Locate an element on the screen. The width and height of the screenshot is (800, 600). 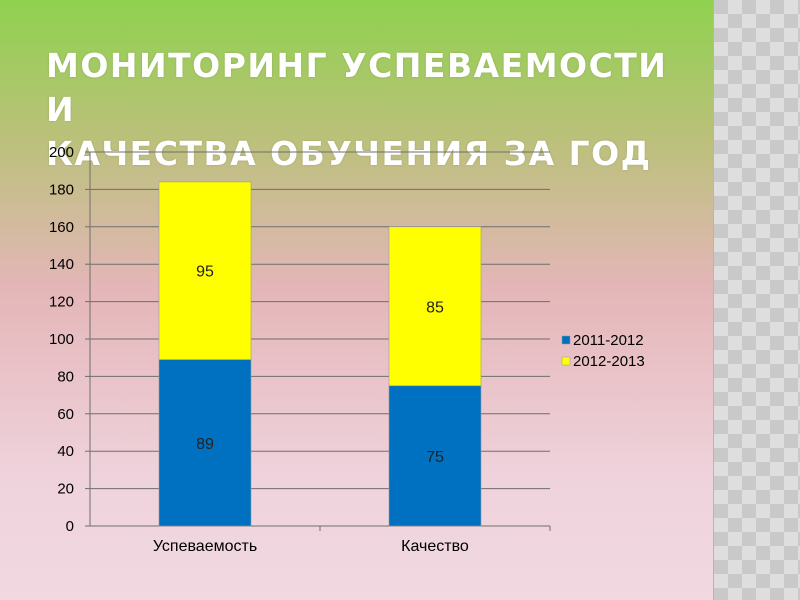
data-label-2012-2013-Успеваемость: 95 is located at coordinates (205, 272).